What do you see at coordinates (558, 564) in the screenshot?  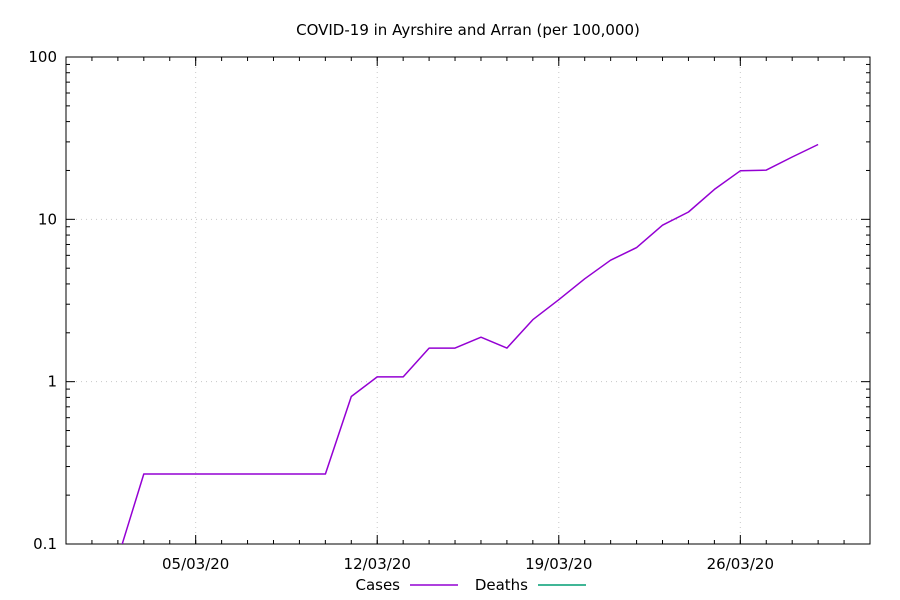 I see `x-tick-label: 19/03/20` at bounding box center [558, 564].